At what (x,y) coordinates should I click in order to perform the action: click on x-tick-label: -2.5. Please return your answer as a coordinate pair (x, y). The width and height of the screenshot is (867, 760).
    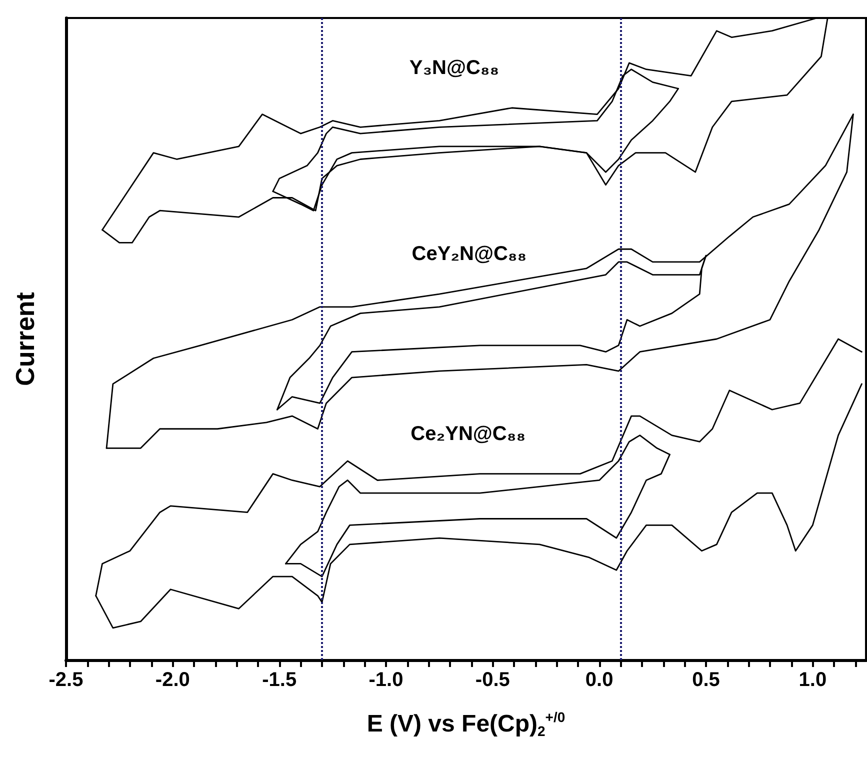
    Looking at the image, I should click on (66, 680).